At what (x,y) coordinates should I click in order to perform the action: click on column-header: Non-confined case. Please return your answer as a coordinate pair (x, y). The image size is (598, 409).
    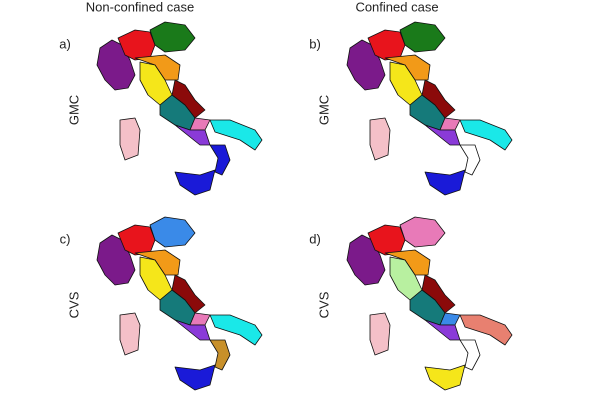
    Looking at the image, I should click on (140, 7).